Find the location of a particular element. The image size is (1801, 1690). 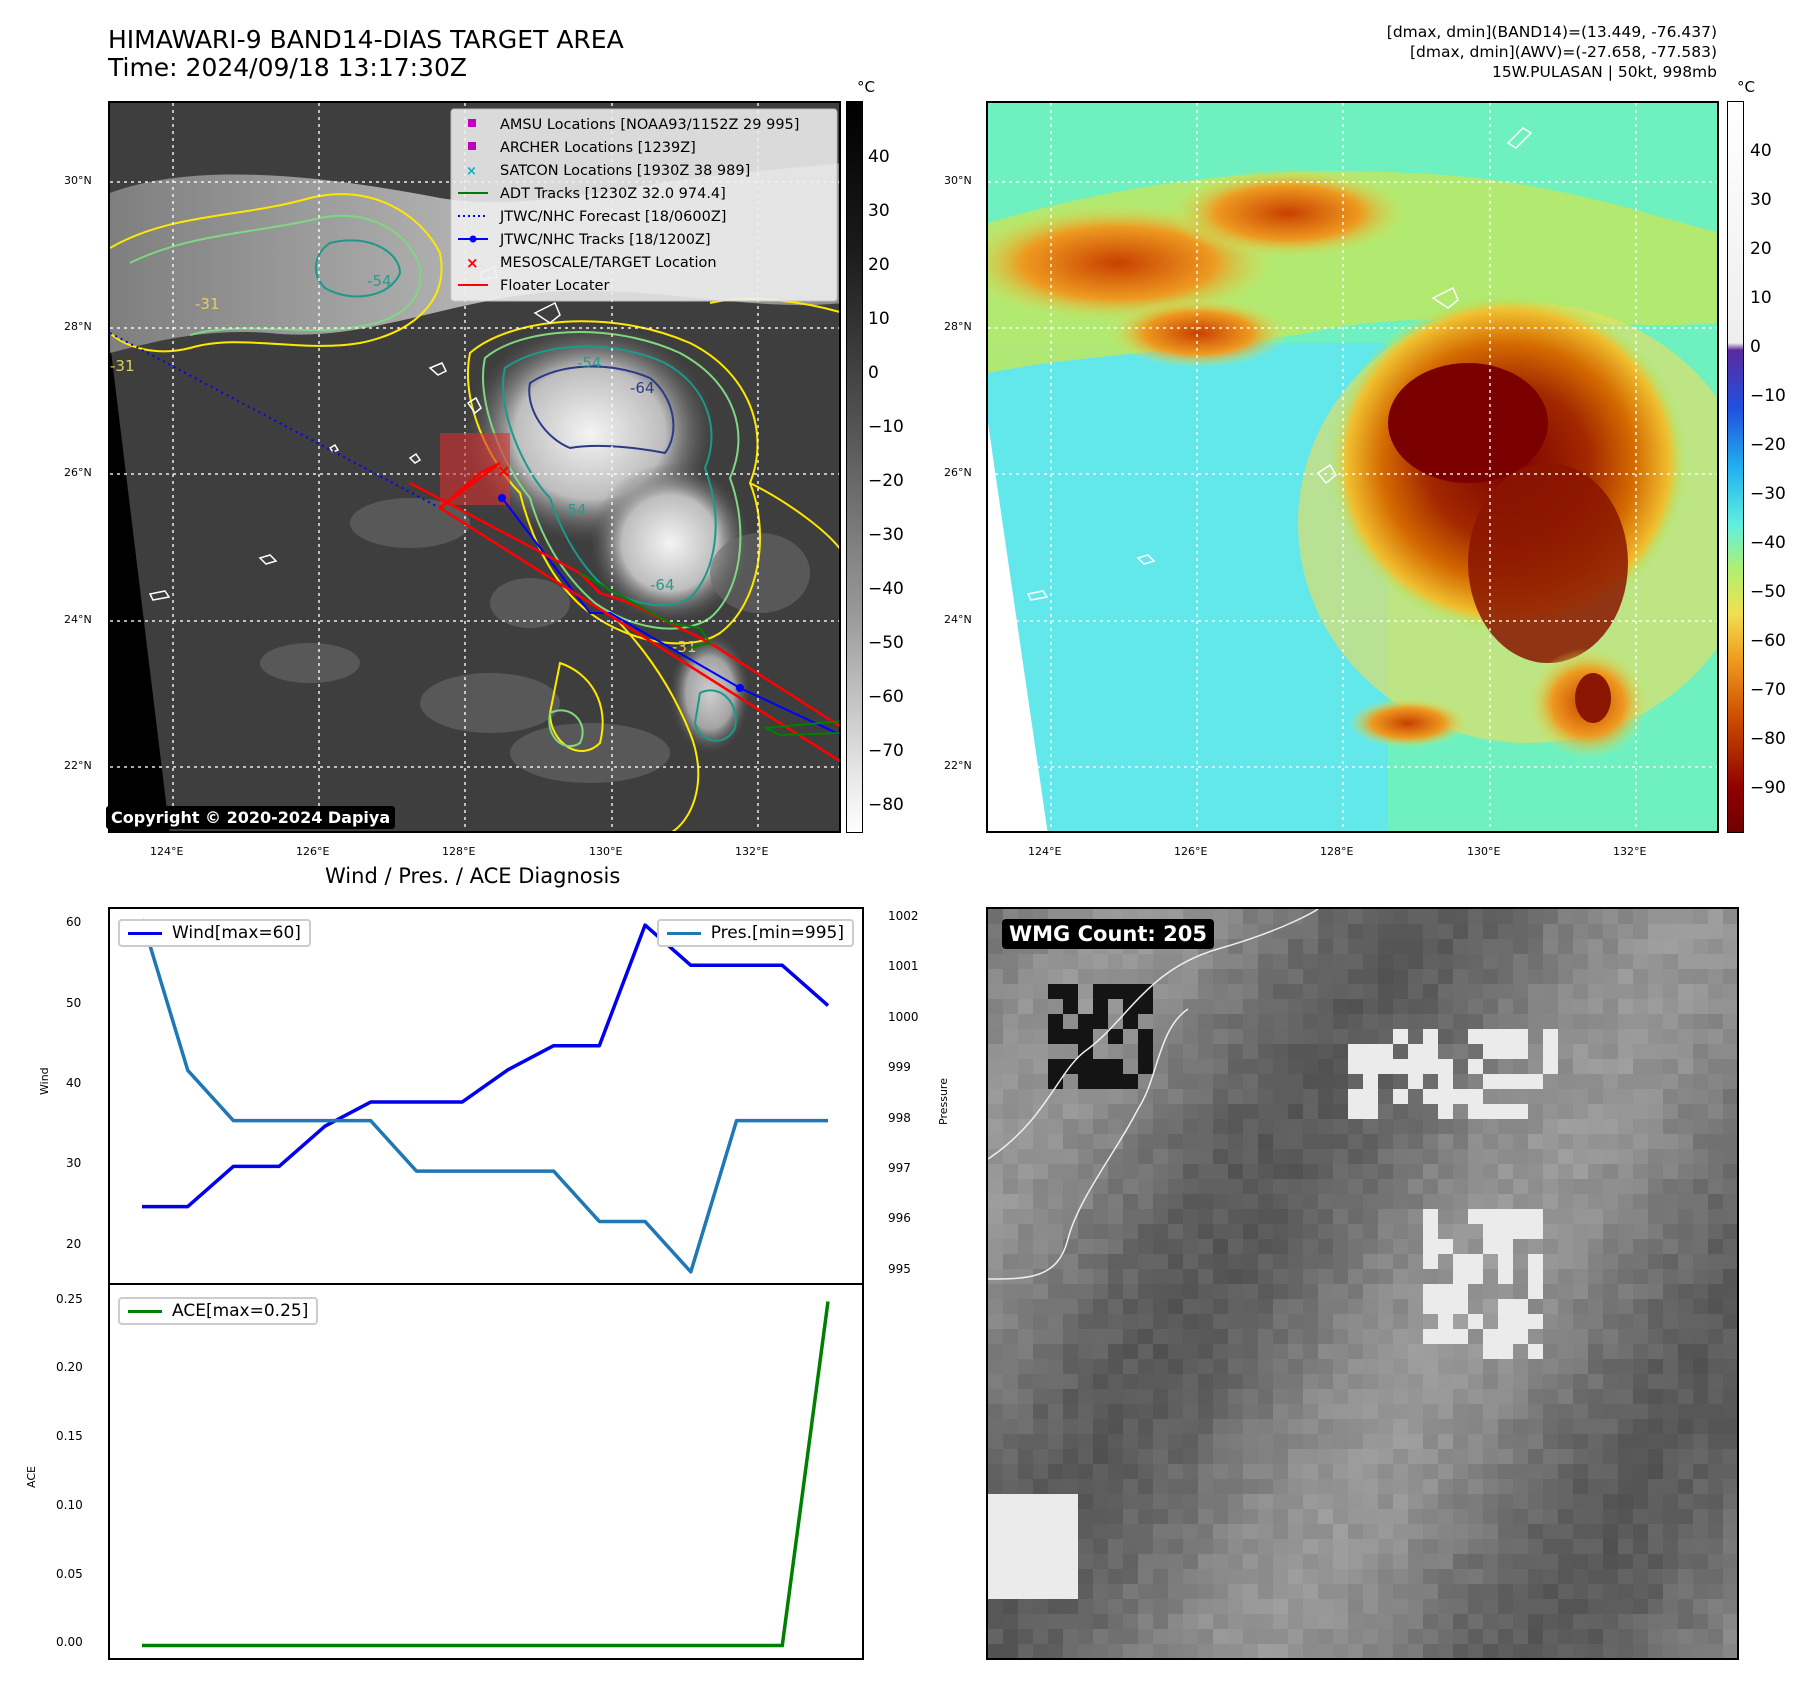

legend-jtwc-tracks: JTWC/NHC Tracks [18/1200Z] is located at coordinates (605, 240).